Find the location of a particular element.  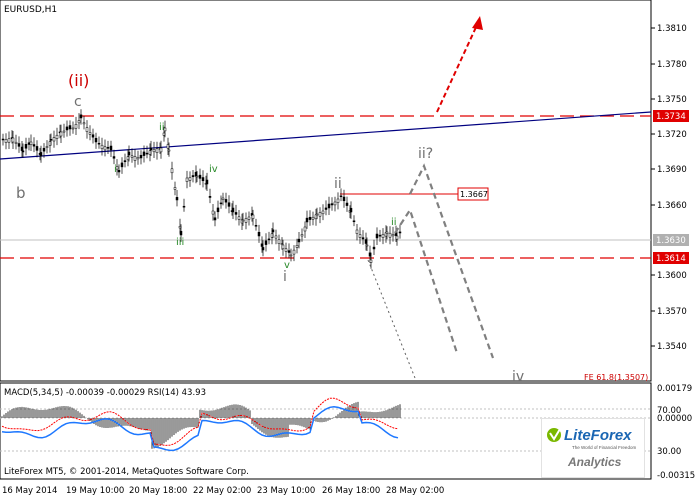

indicator-label: 70.00 is located at coordinates (669, 411).